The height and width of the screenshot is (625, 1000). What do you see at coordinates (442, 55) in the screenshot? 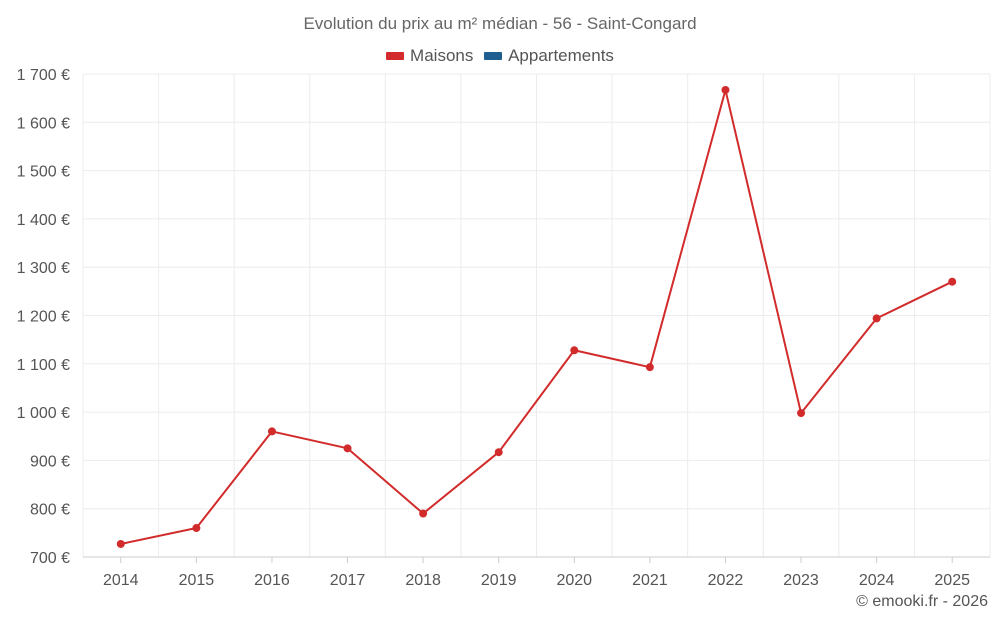
I see `legend-label-maisons: Maisons` at bounding box center [442, 55].